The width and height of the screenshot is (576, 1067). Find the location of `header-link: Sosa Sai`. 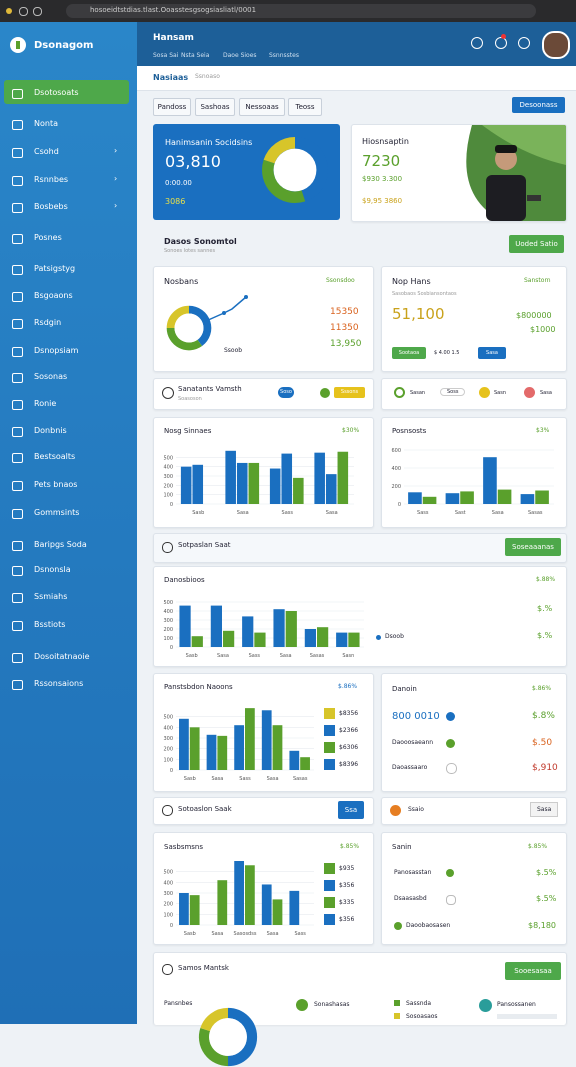

header-link: Sosa Sai is located at coordinates (166, 55).